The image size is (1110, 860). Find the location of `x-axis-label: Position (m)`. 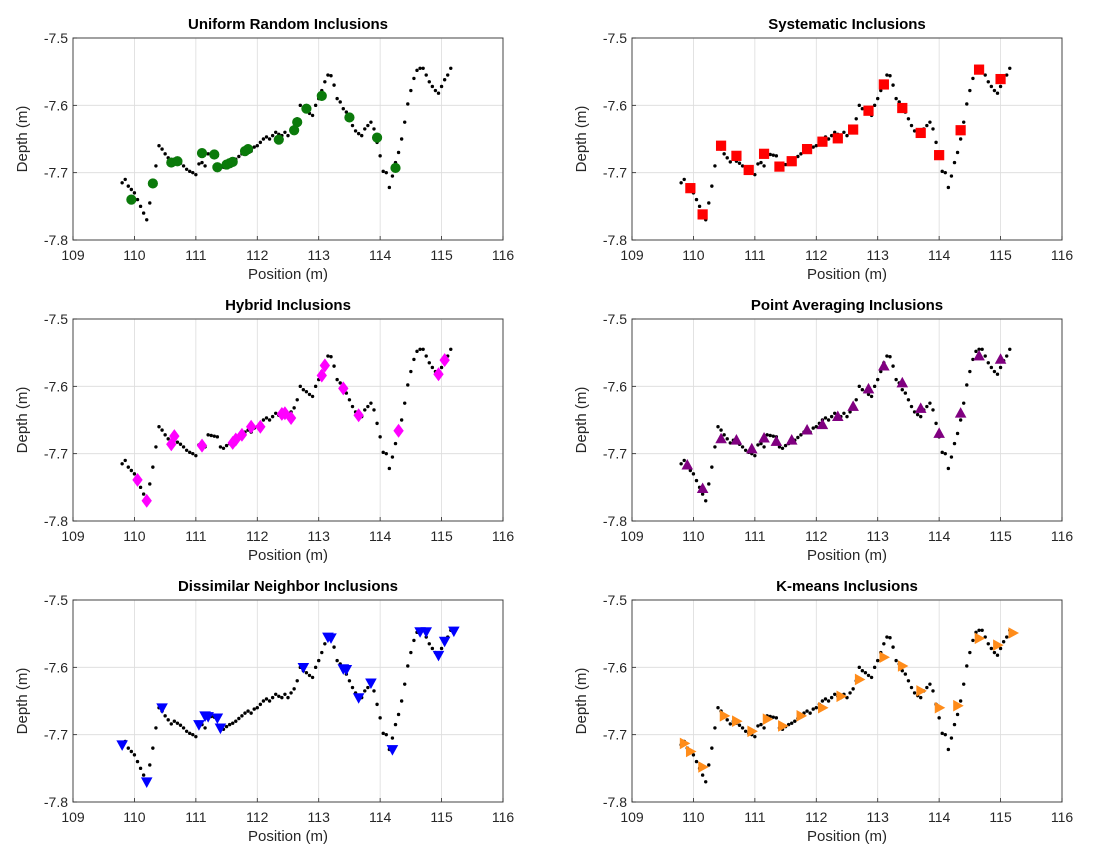

x-axis-label: Position (m) is located at coordinates (288, 836).